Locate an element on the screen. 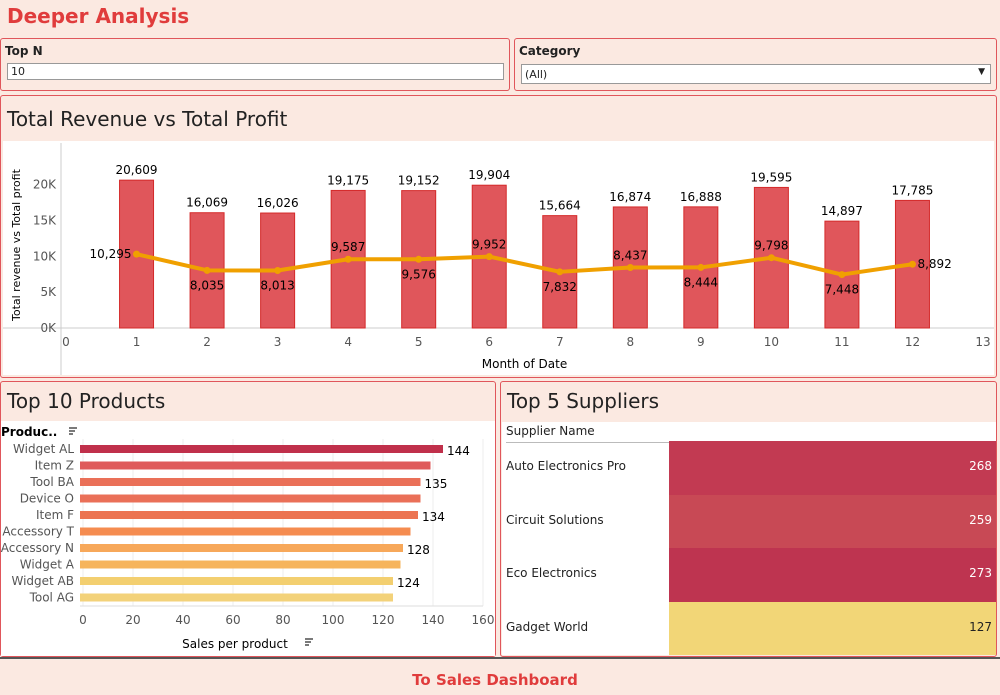  profit-label: 8,437 is located at coordinates (630, 255).